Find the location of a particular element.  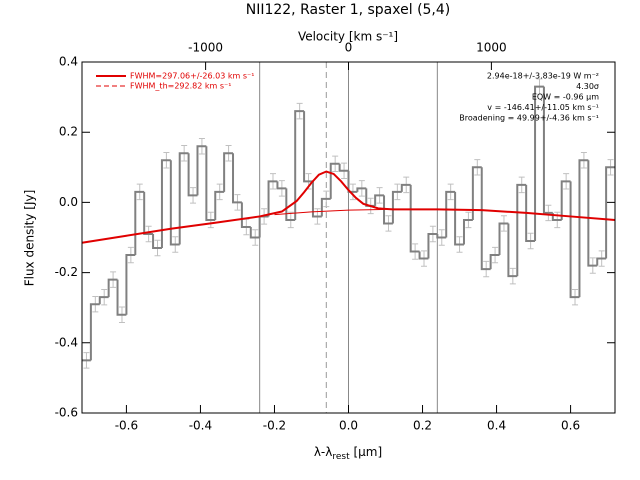

legend-text: FWHM_th=292.82 km s⁻¹ is located at coordinates (180, 86).